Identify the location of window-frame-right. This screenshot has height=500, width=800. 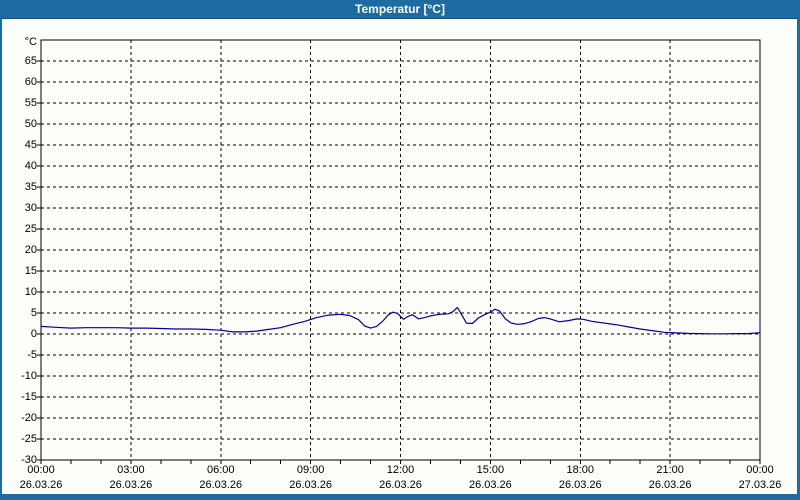
(798, 250).